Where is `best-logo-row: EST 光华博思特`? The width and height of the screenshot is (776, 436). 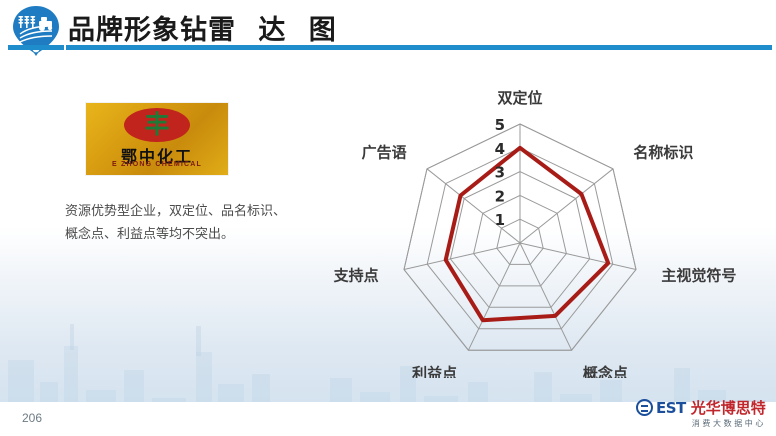
best-logo-row: EST 光华博思特 is located at coordinates (701, 407).